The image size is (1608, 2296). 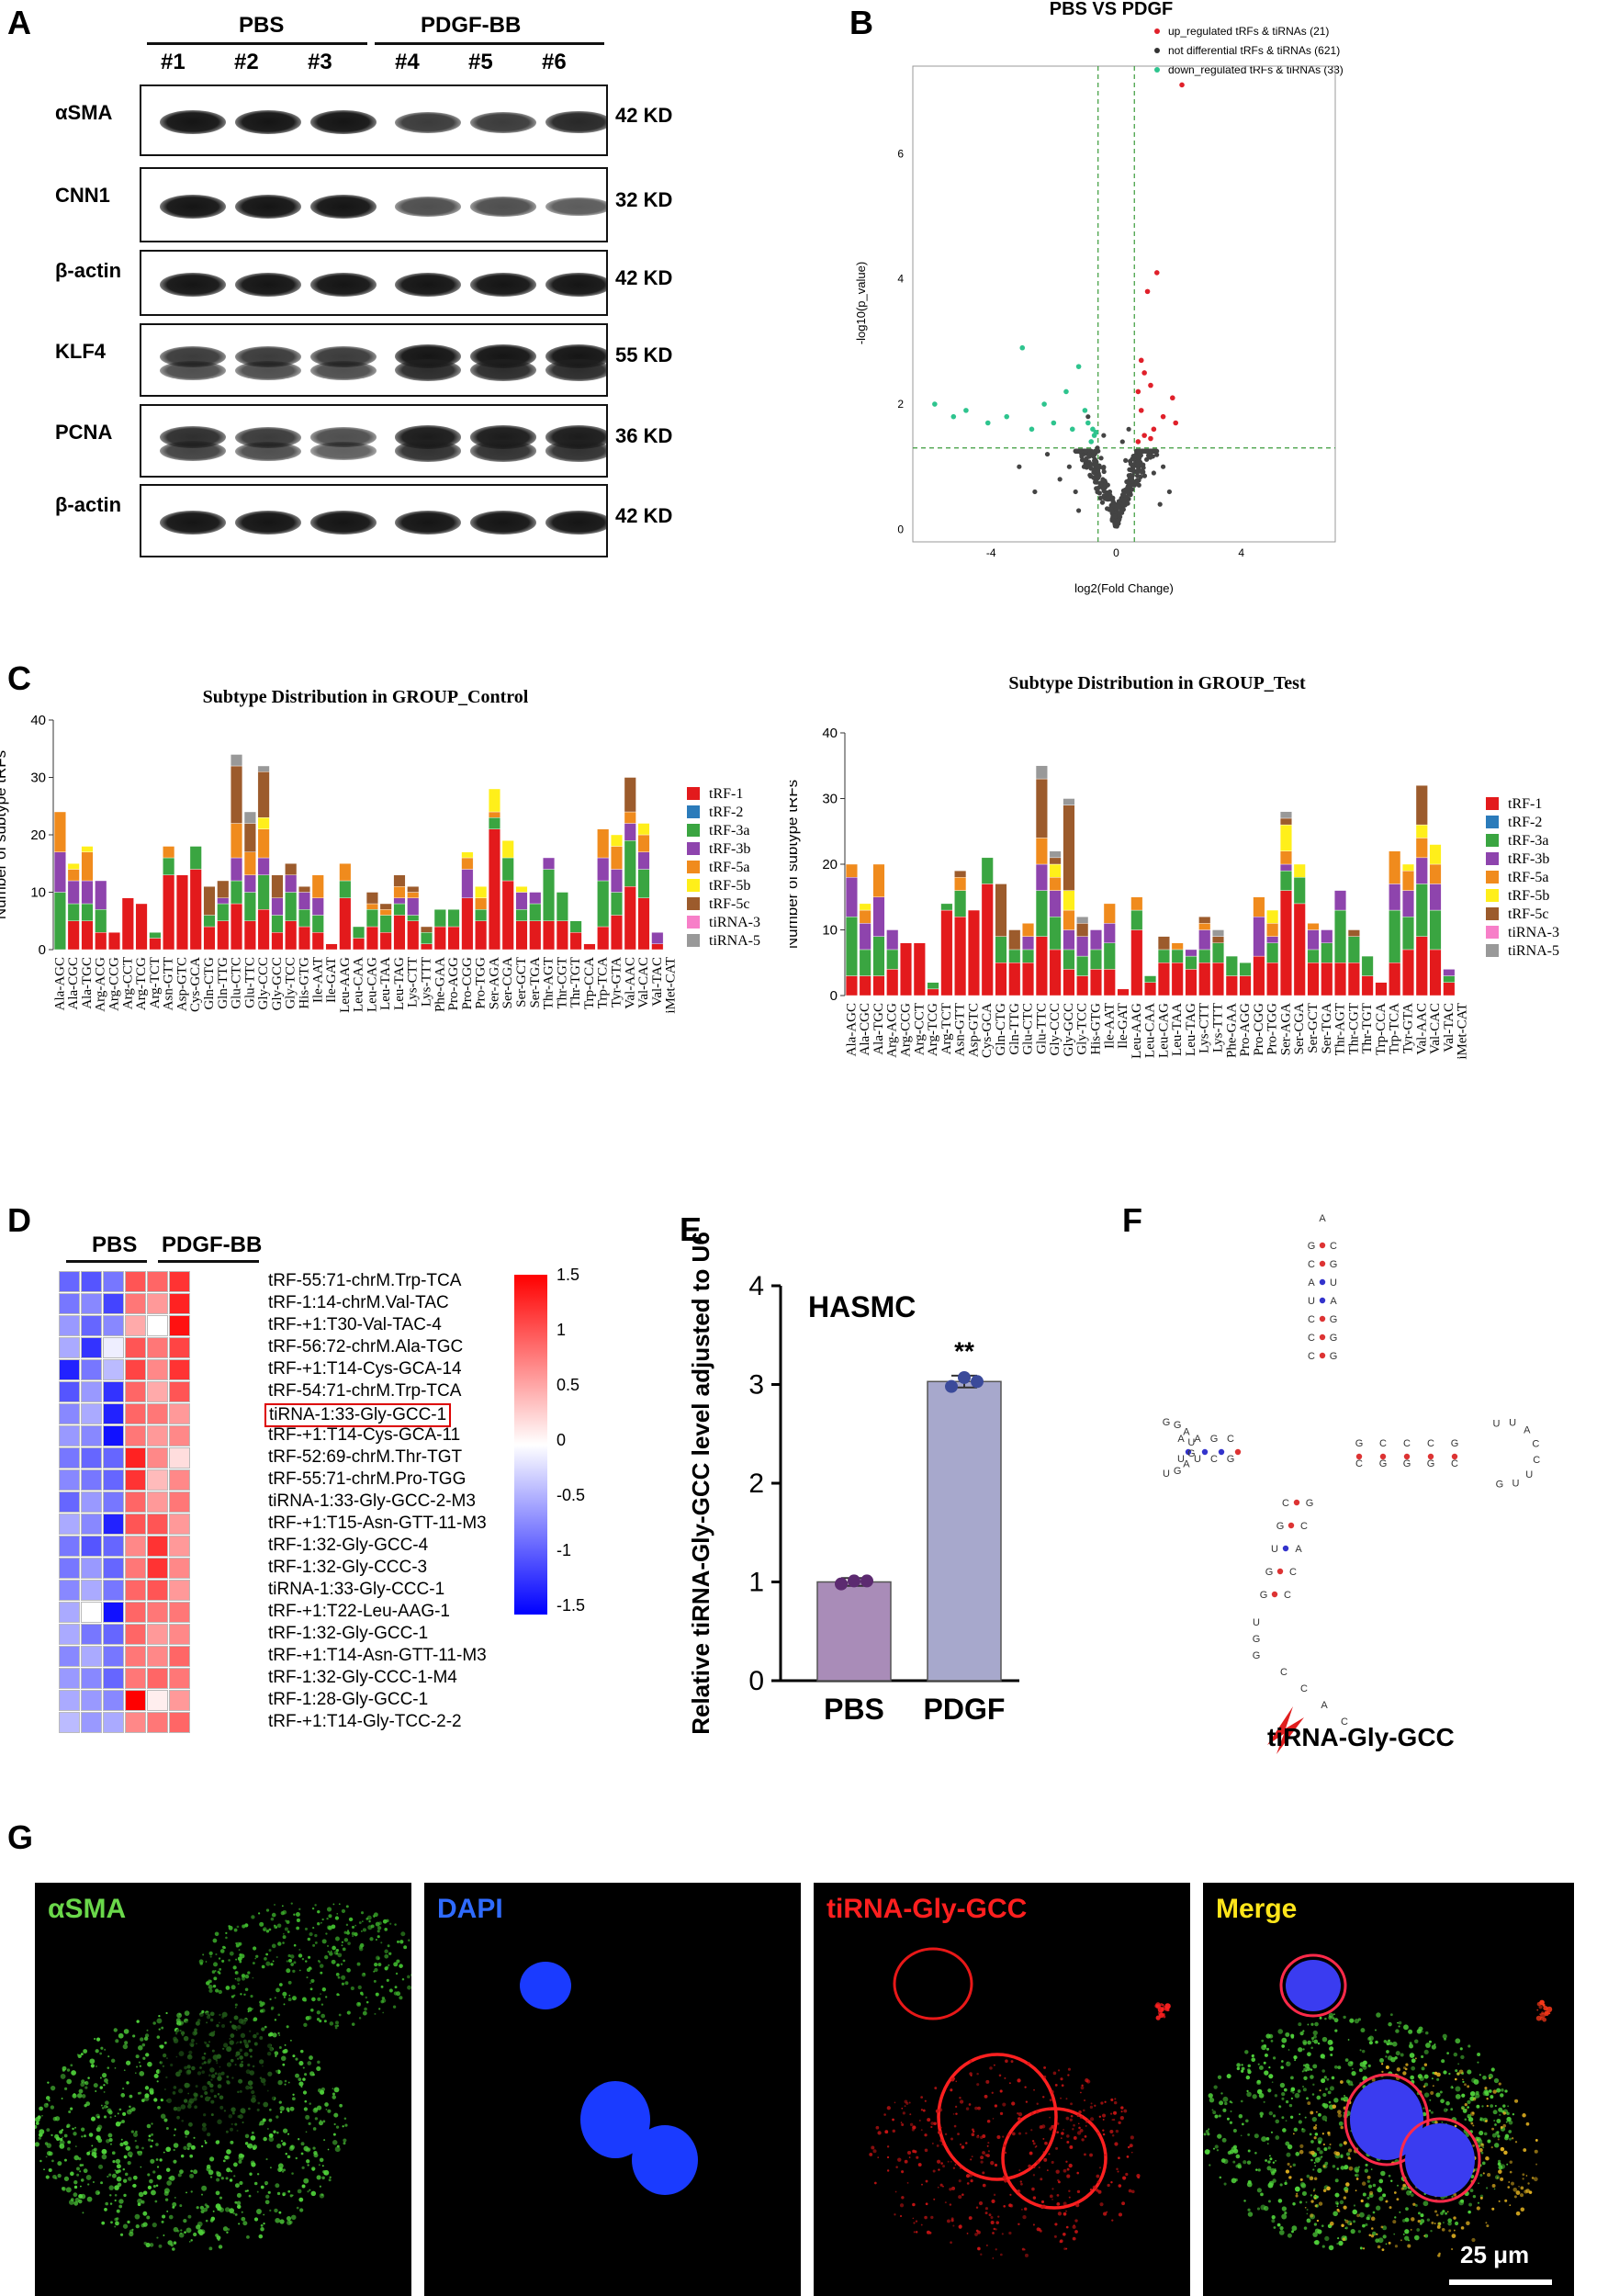 I want to click on x-tick-label: Arg-CCT, so click(x=919, y=1029).